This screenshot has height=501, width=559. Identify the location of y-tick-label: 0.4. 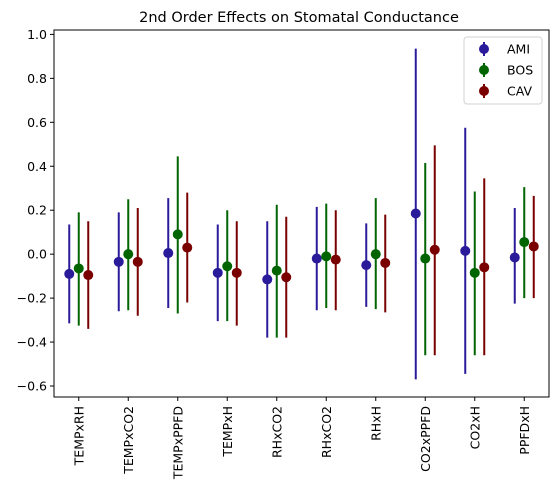
(37, 166).